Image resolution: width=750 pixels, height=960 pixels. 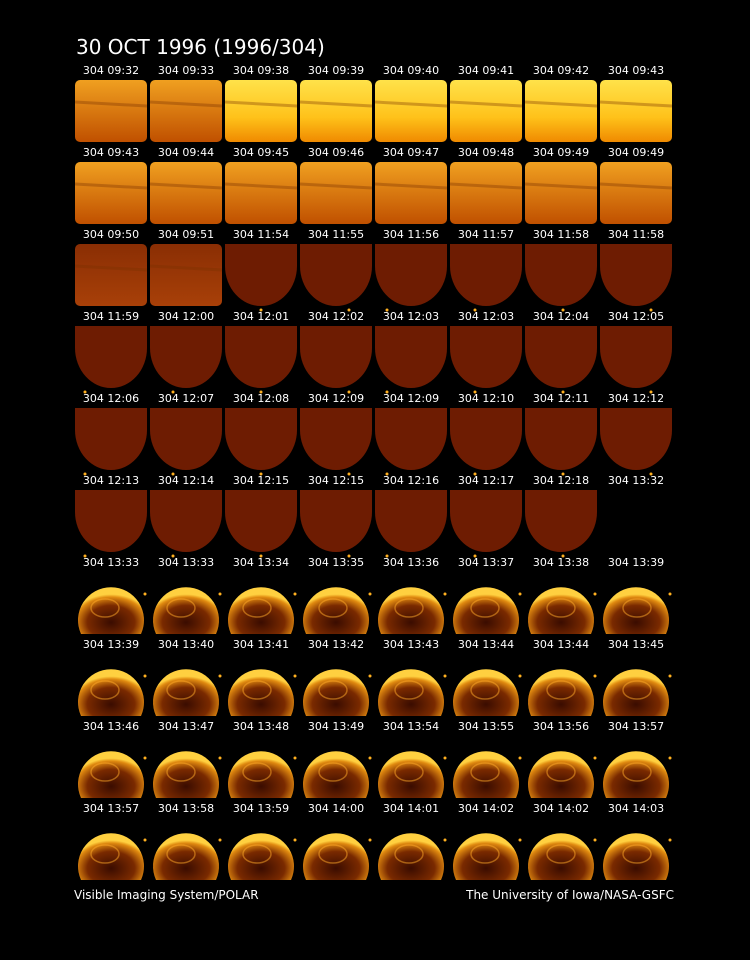 I want to click on frame-label: 304 13:58, so click(x=186, y=808).